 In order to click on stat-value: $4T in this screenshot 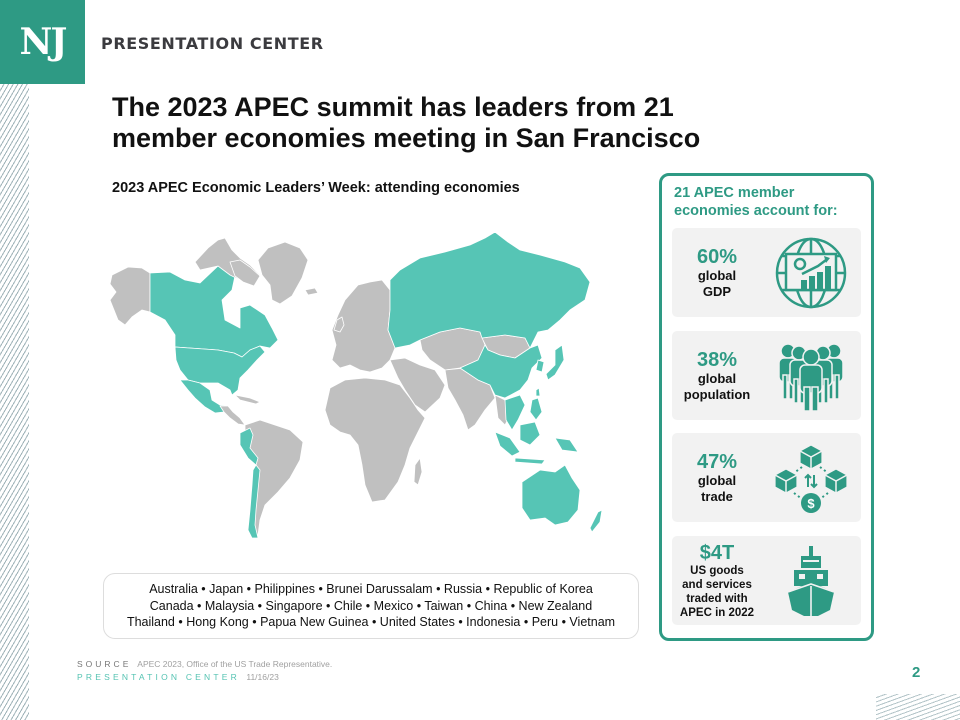, I will do `click(717, 552)`.